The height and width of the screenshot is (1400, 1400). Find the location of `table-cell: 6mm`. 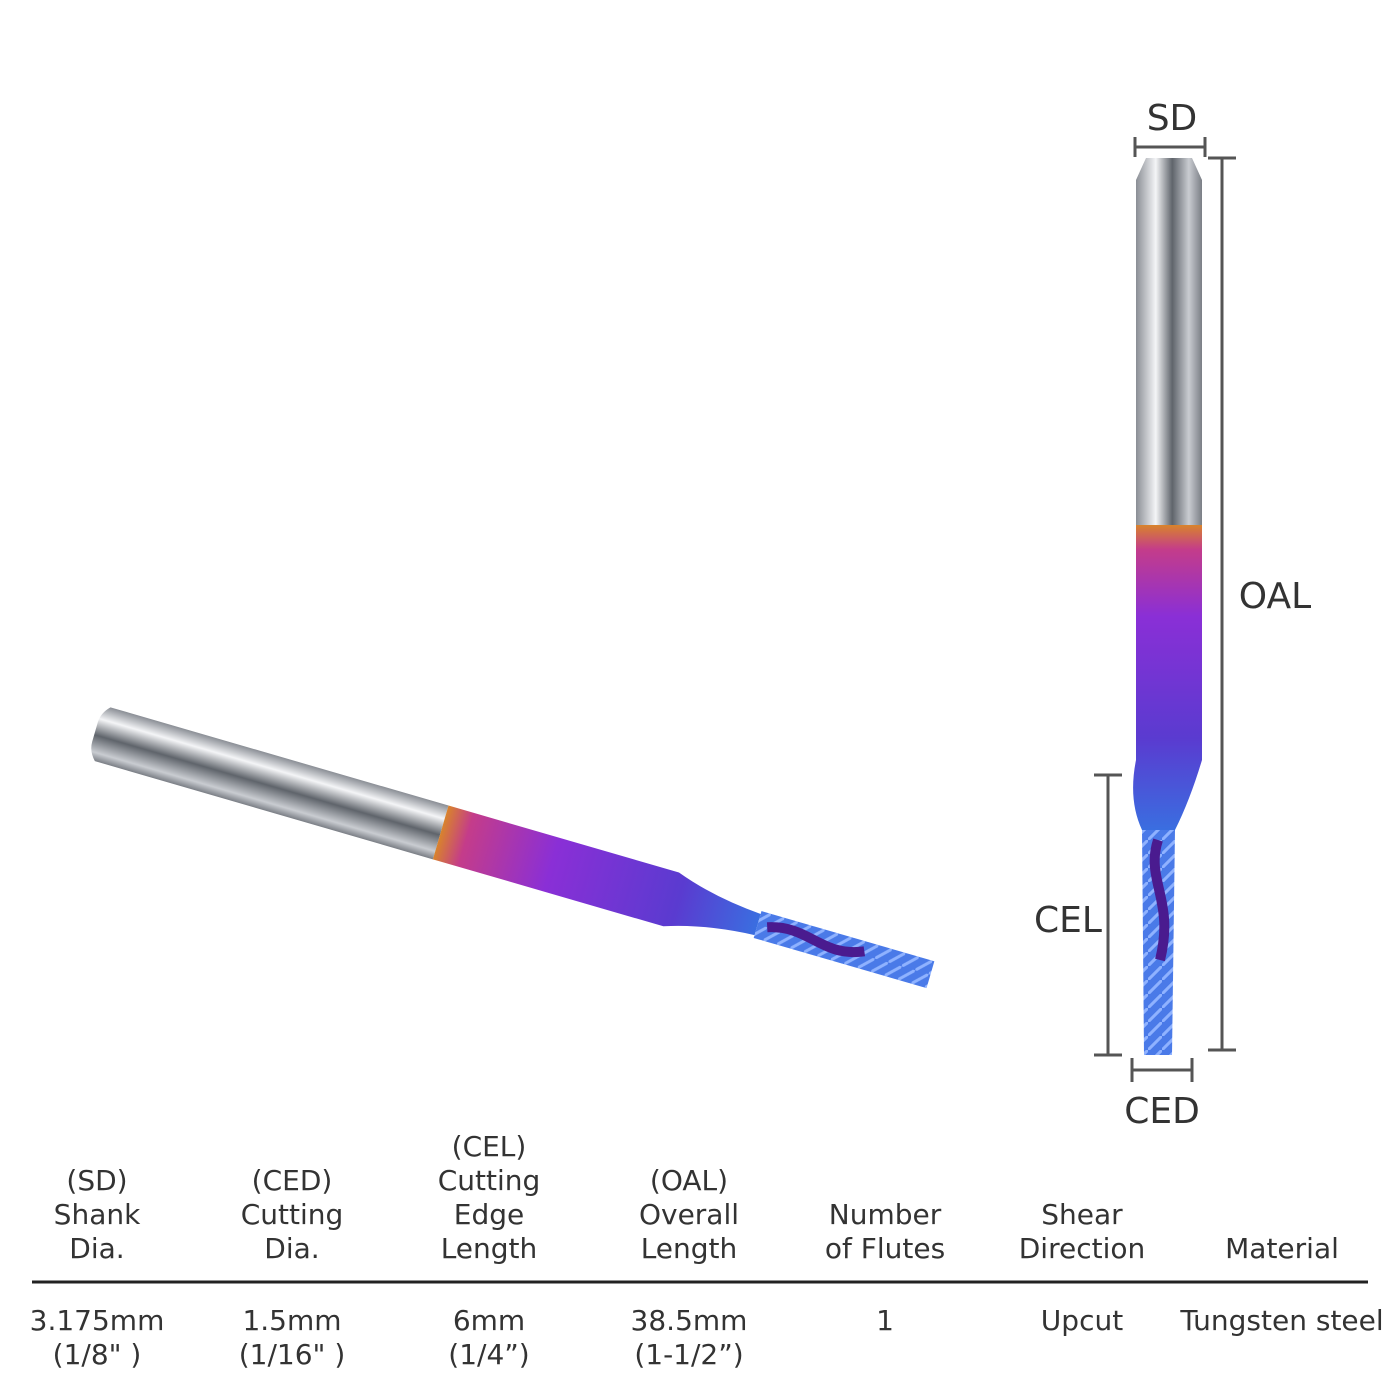

table-cell: 6mm is located at coordinates (489, 1320).